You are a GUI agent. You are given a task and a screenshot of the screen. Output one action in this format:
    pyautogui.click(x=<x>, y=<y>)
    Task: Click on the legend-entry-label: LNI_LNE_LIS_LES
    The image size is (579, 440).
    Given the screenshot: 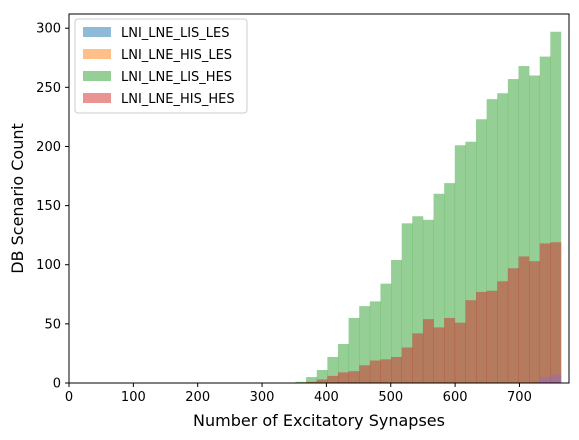 What is the action you would take?
    pyautogui.click(x=175, y=33)
    